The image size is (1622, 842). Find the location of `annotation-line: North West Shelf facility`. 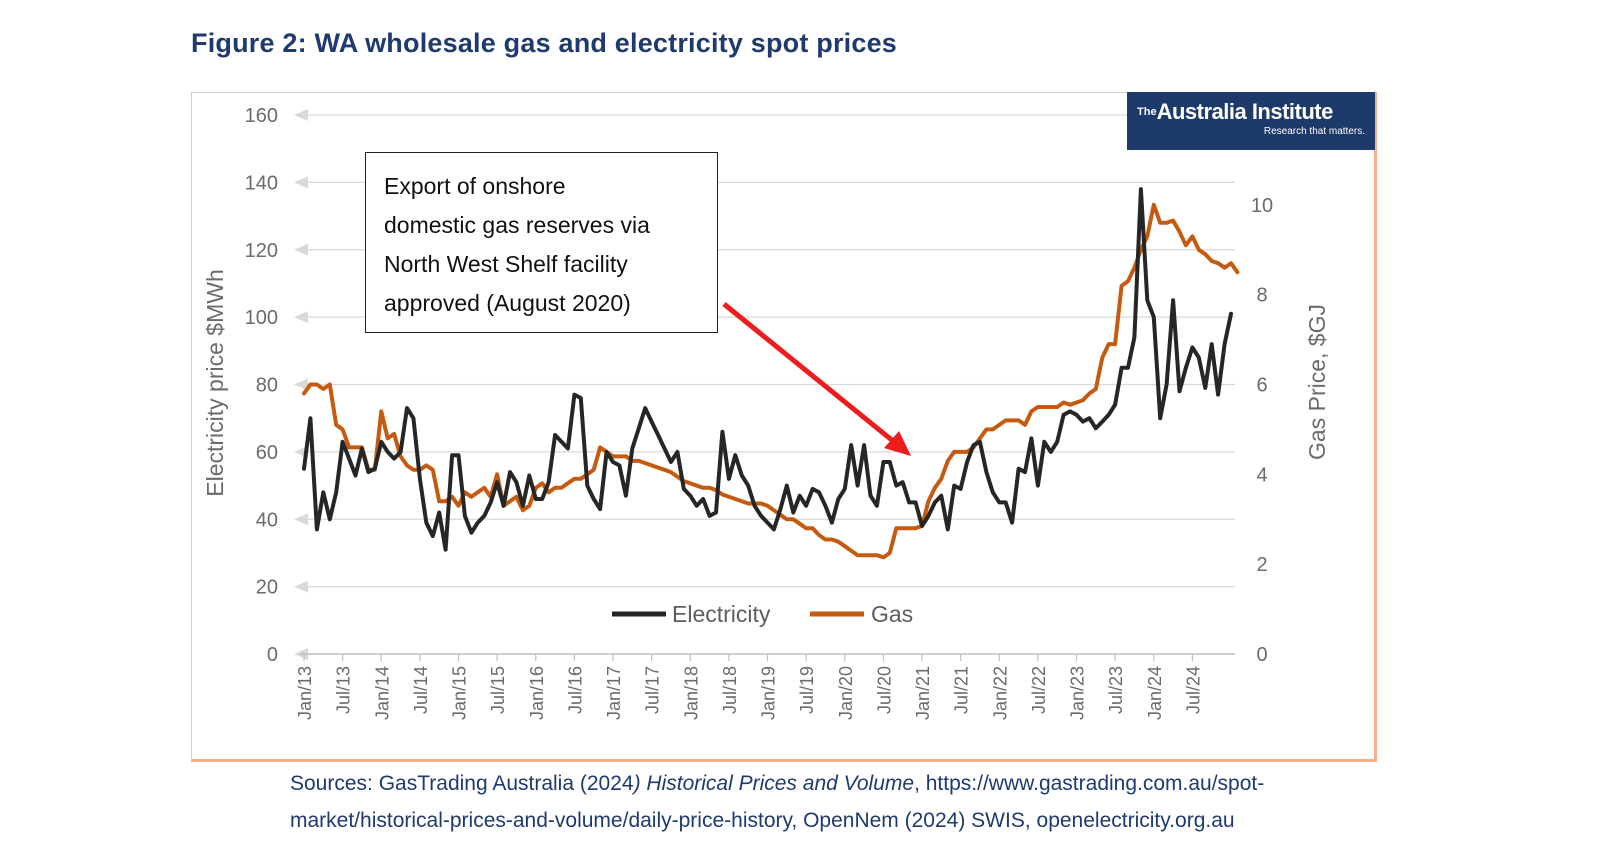

annotation-line: North West Shelf facility is located at coordinates (506, 264).